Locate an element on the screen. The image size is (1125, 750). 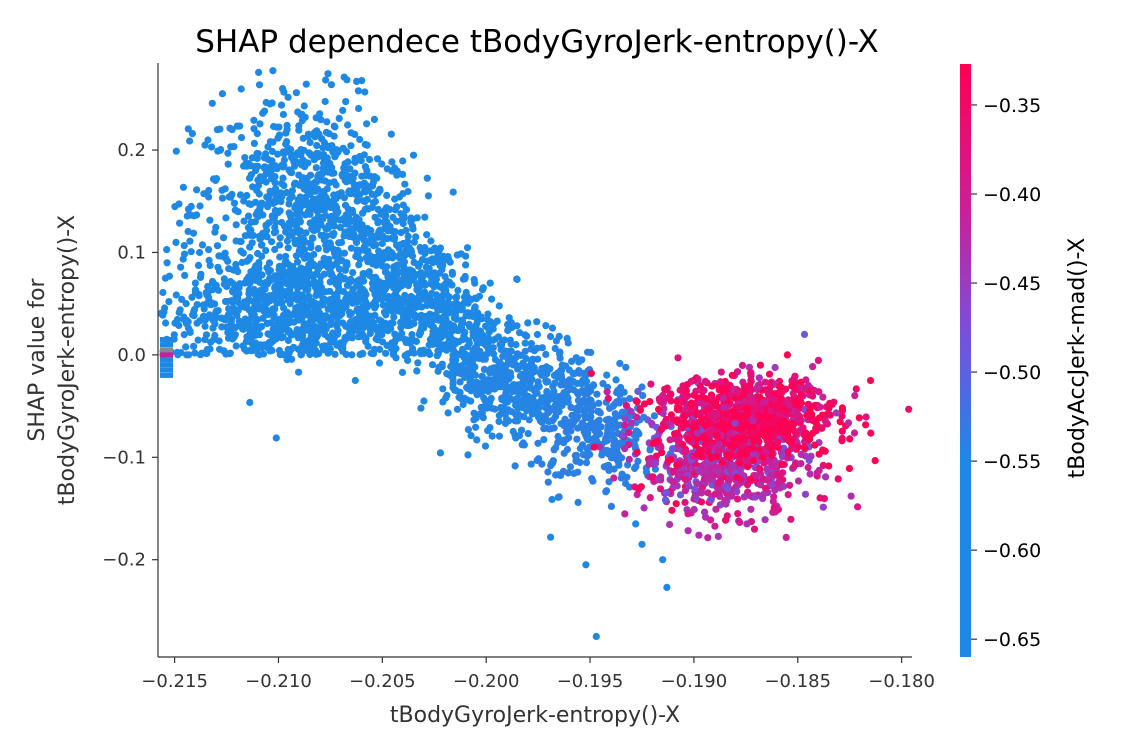
colorbar-tick-label: −0.60 is located at coordinates (1012, 551).